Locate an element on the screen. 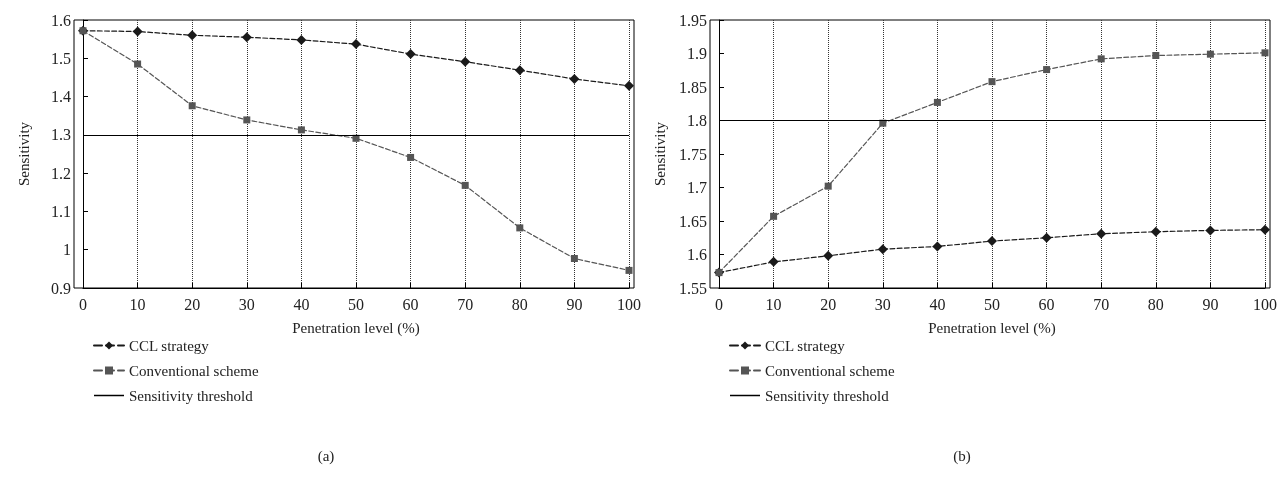 This screenshot has height=481, width=1288. y-tick-label: 1.4 is located at coordinates (61, 97).